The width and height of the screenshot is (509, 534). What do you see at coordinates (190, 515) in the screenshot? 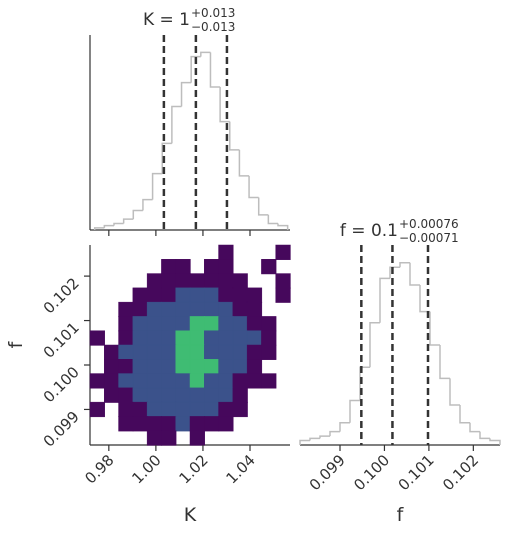
I see `x-label: K` at bounding box center [190, 515].